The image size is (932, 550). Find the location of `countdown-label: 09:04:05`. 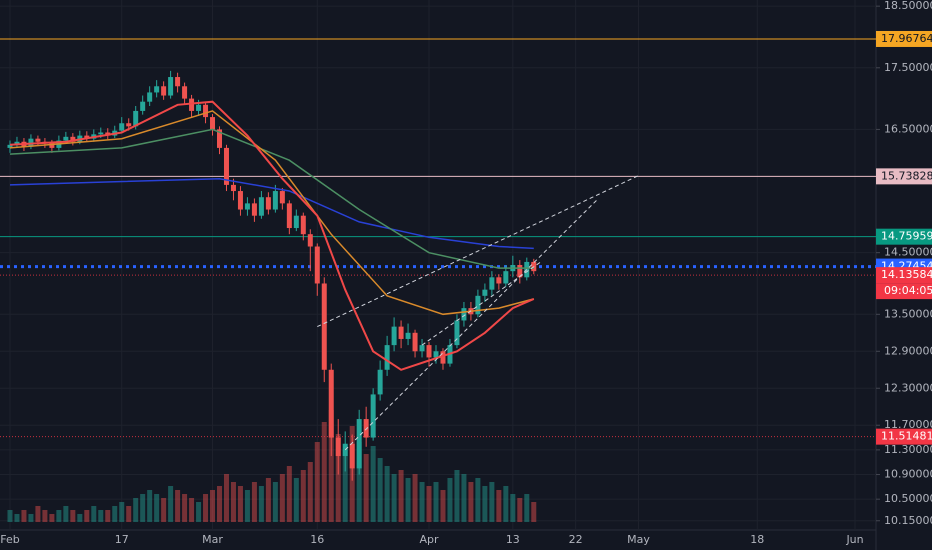

countdown-label: 09:04:05 is located at coordinates (908, 290).